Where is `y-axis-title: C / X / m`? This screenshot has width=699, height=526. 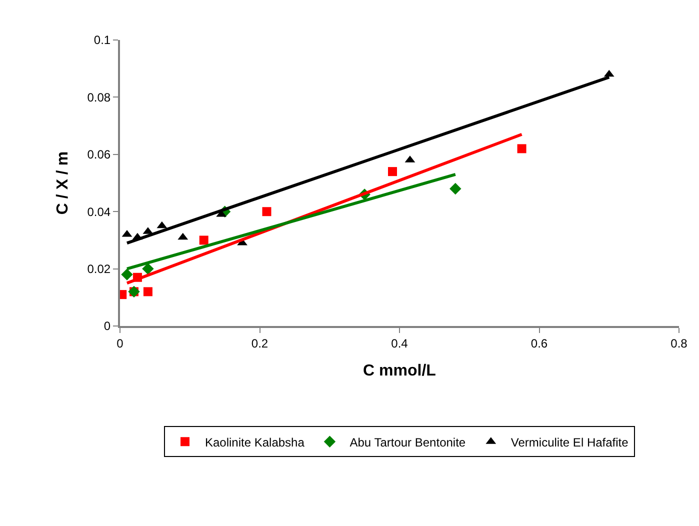
y-axis-title: C / X / m is located at coordinates (63, 183).